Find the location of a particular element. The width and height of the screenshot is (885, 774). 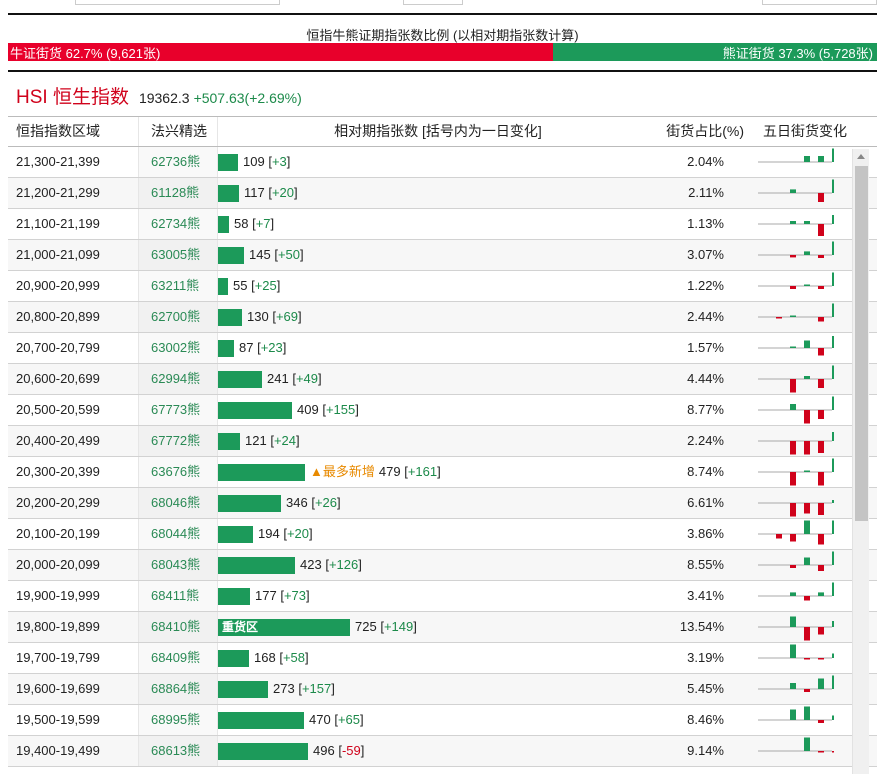

contracts-change: +65 is located at coordinates (348, 719).